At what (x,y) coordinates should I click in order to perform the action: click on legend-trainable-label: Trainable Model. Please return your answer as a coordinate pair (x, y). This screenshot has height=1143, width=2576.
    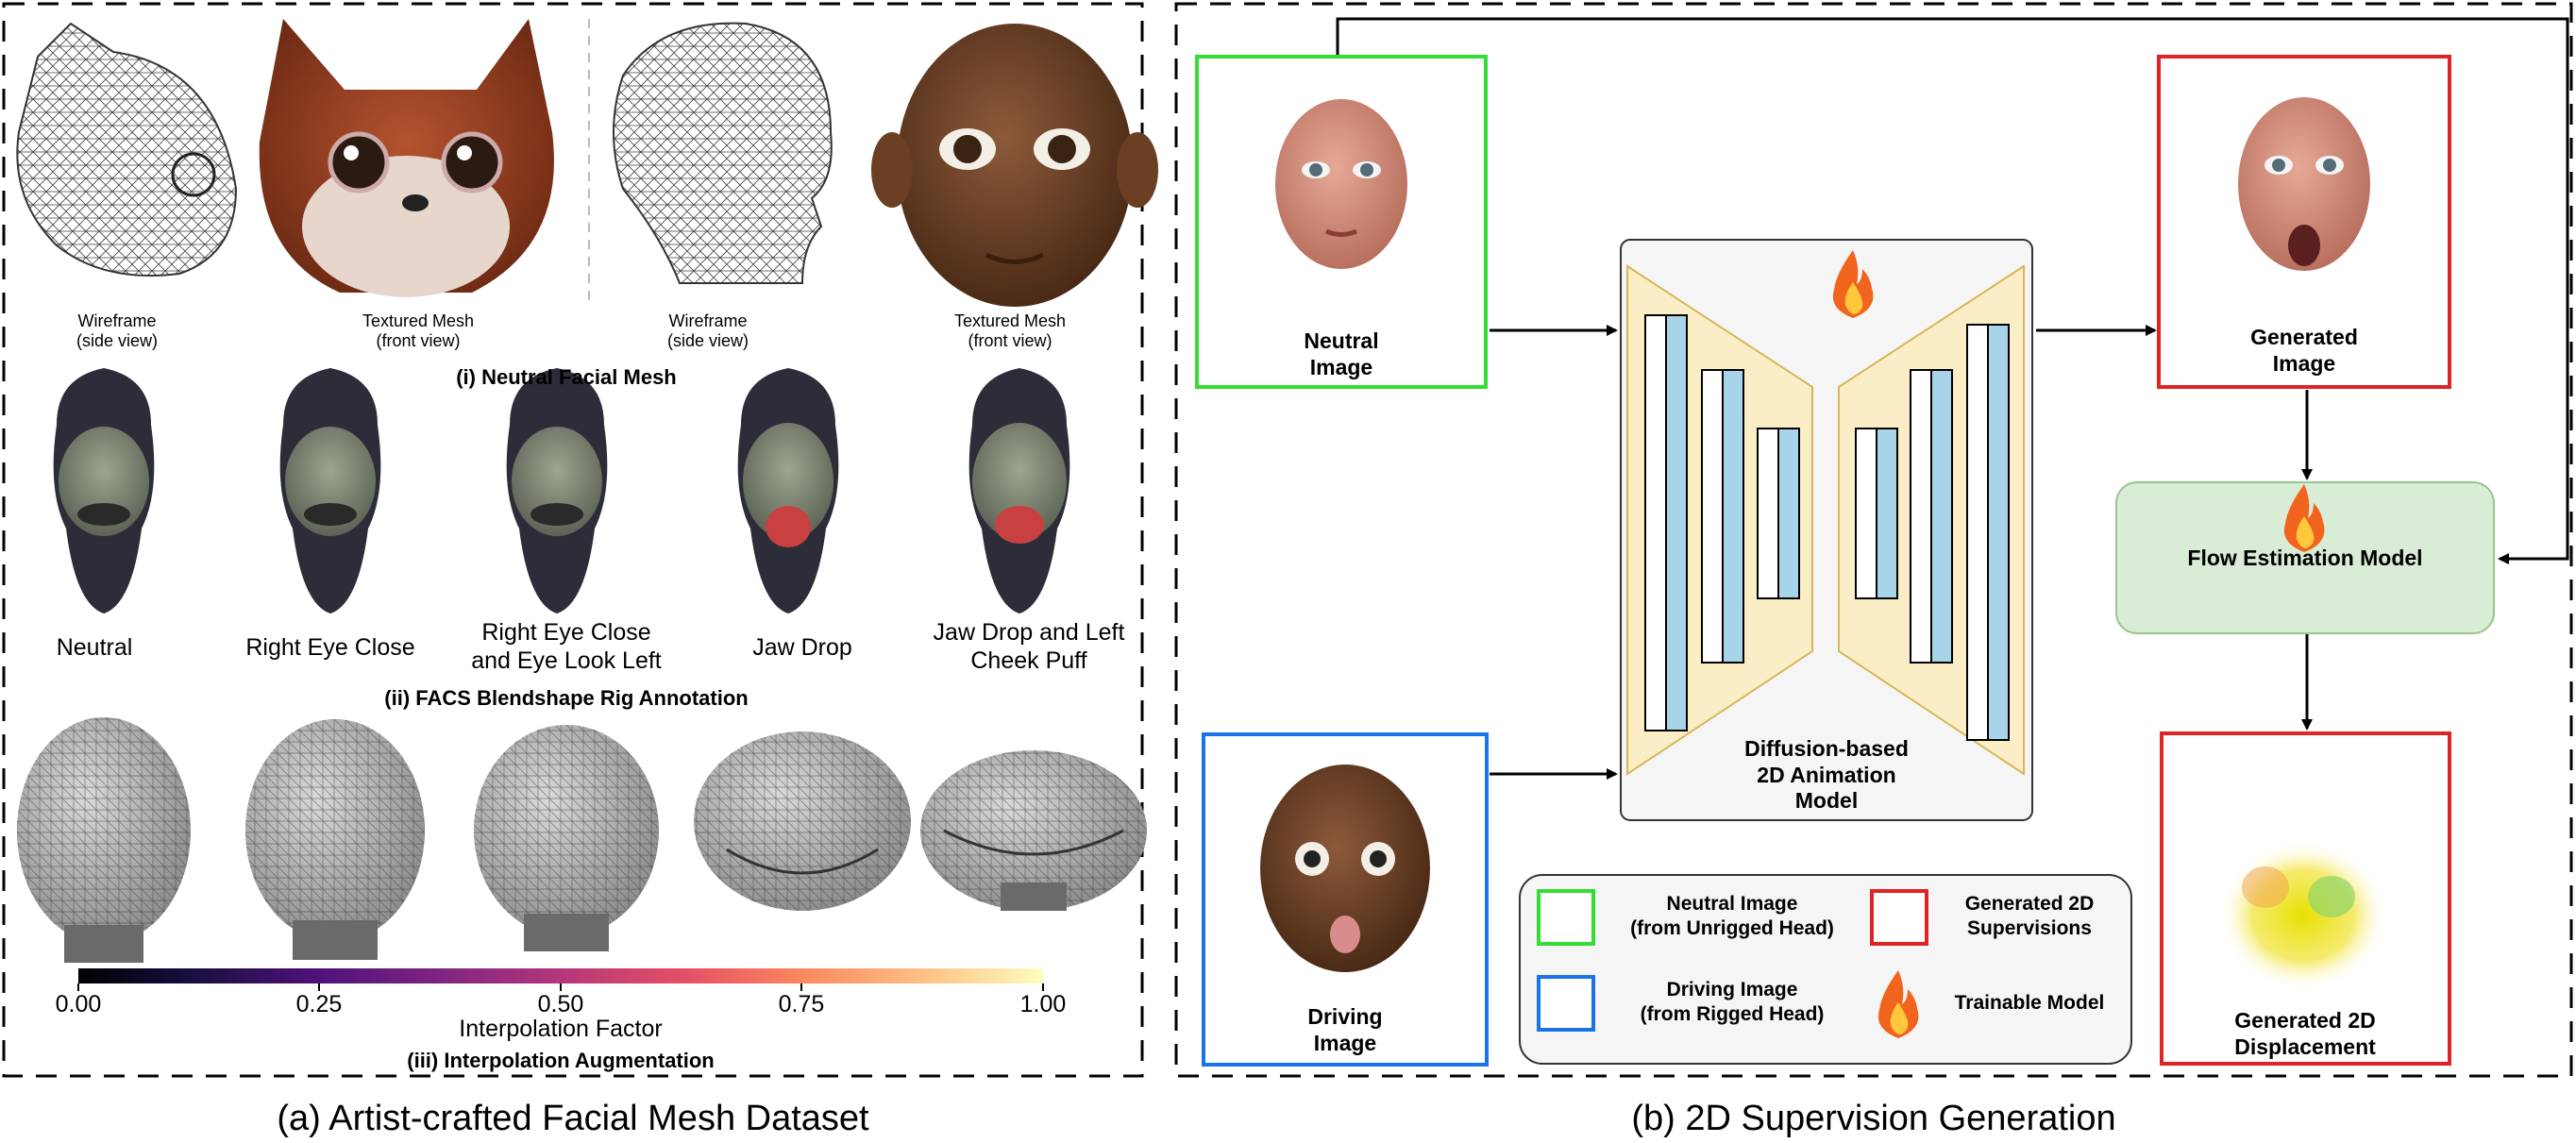
    Looking at the image, I should click on (2030, 1003).